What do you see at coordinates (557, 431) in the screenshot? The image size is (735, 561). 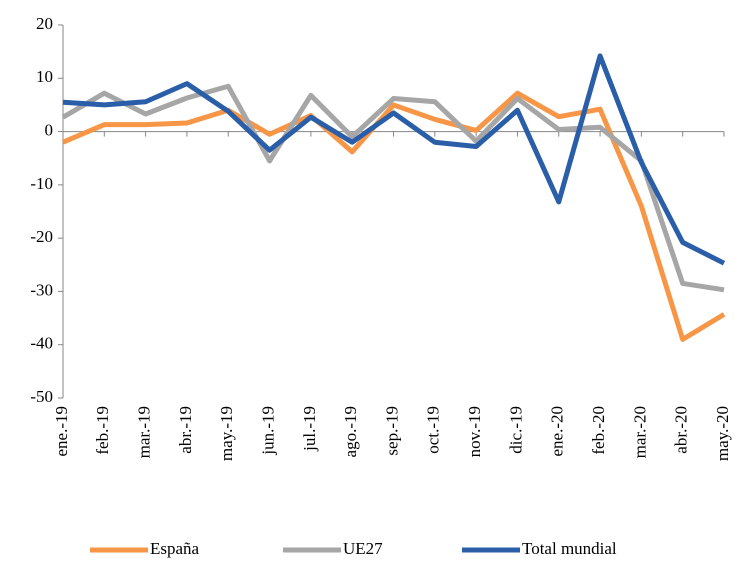 I see `x-tick-label: ene.-20` at bounding box center [557, 431].